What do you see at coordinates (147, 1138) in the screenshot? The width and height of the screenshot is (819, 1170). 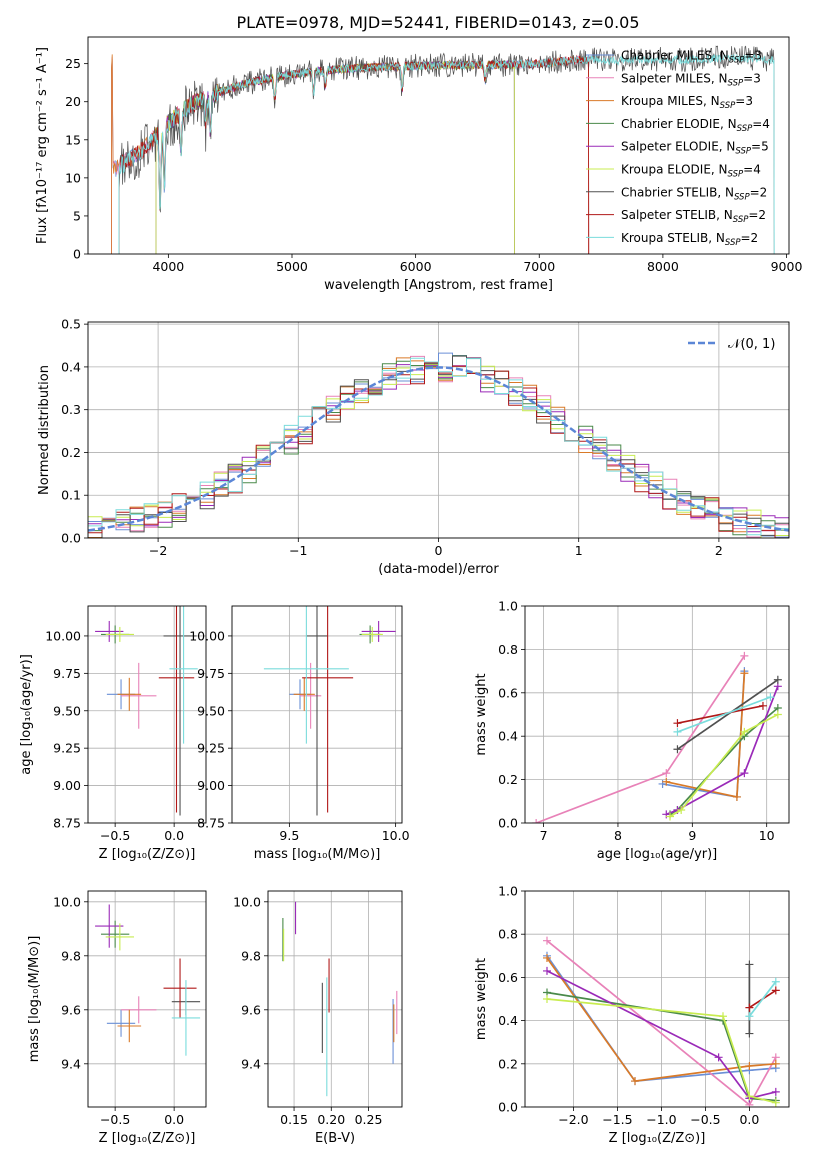 I see `mass_vs_Z-xlabel: Z [log₁₀(Z/Z⊙)]` at bounding box center [147, 1138].